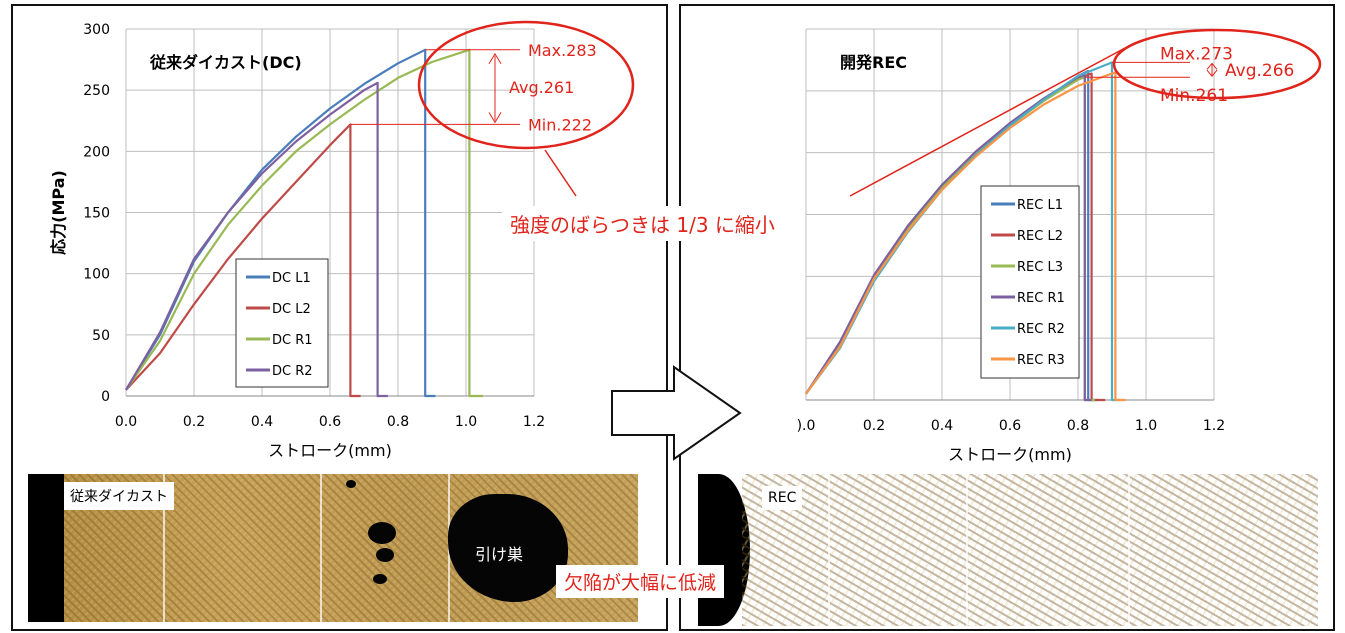 This screenshot has width=1345, height=633. I want to click on series-line-dc-l2, so click(243, 260).